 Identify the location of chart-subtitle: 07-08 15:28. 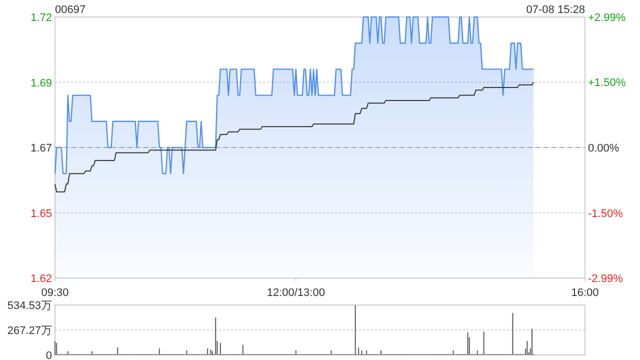
(555, 10).